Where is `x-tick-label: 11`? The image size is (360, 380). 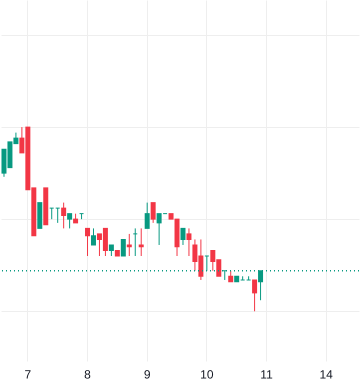 x-tick-label: 11 is located at coordinates (267, 374).